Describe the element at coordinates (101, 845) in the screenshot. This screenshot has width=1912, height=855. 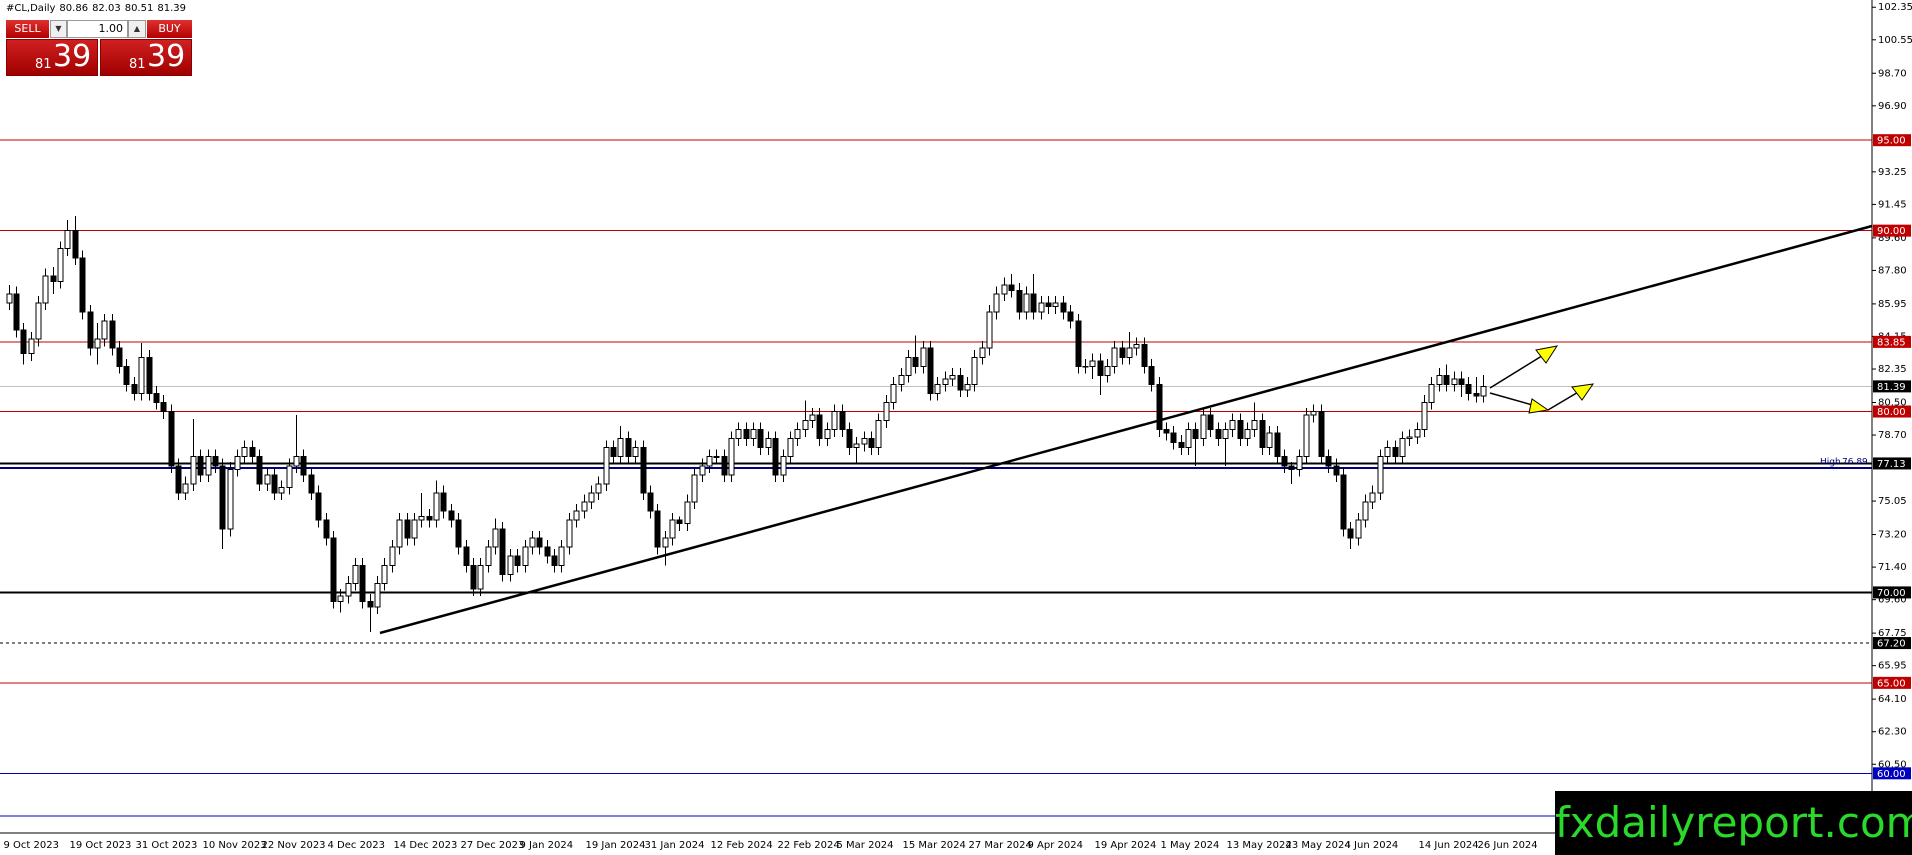
I see `x-tick-label: 19 Oct 2023` at that location.